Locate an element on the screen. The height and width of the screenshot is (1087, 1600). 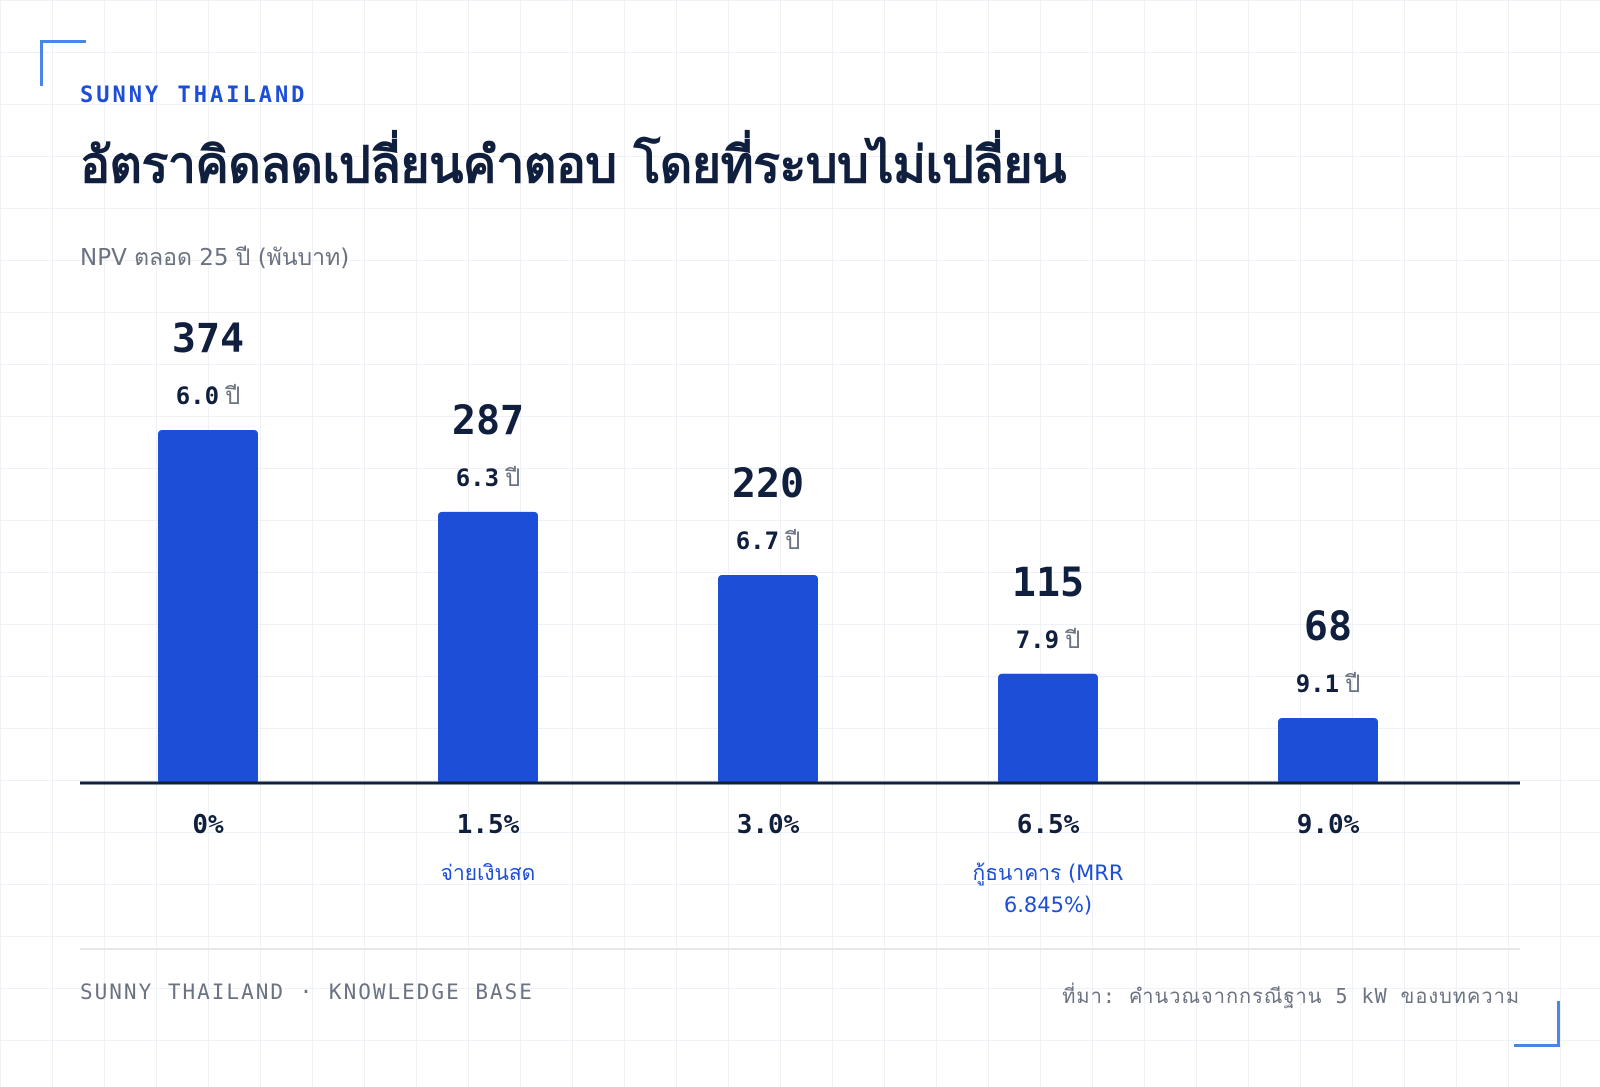
category-note-3-1: 6.845%) is located at coordinates (1048, 905).